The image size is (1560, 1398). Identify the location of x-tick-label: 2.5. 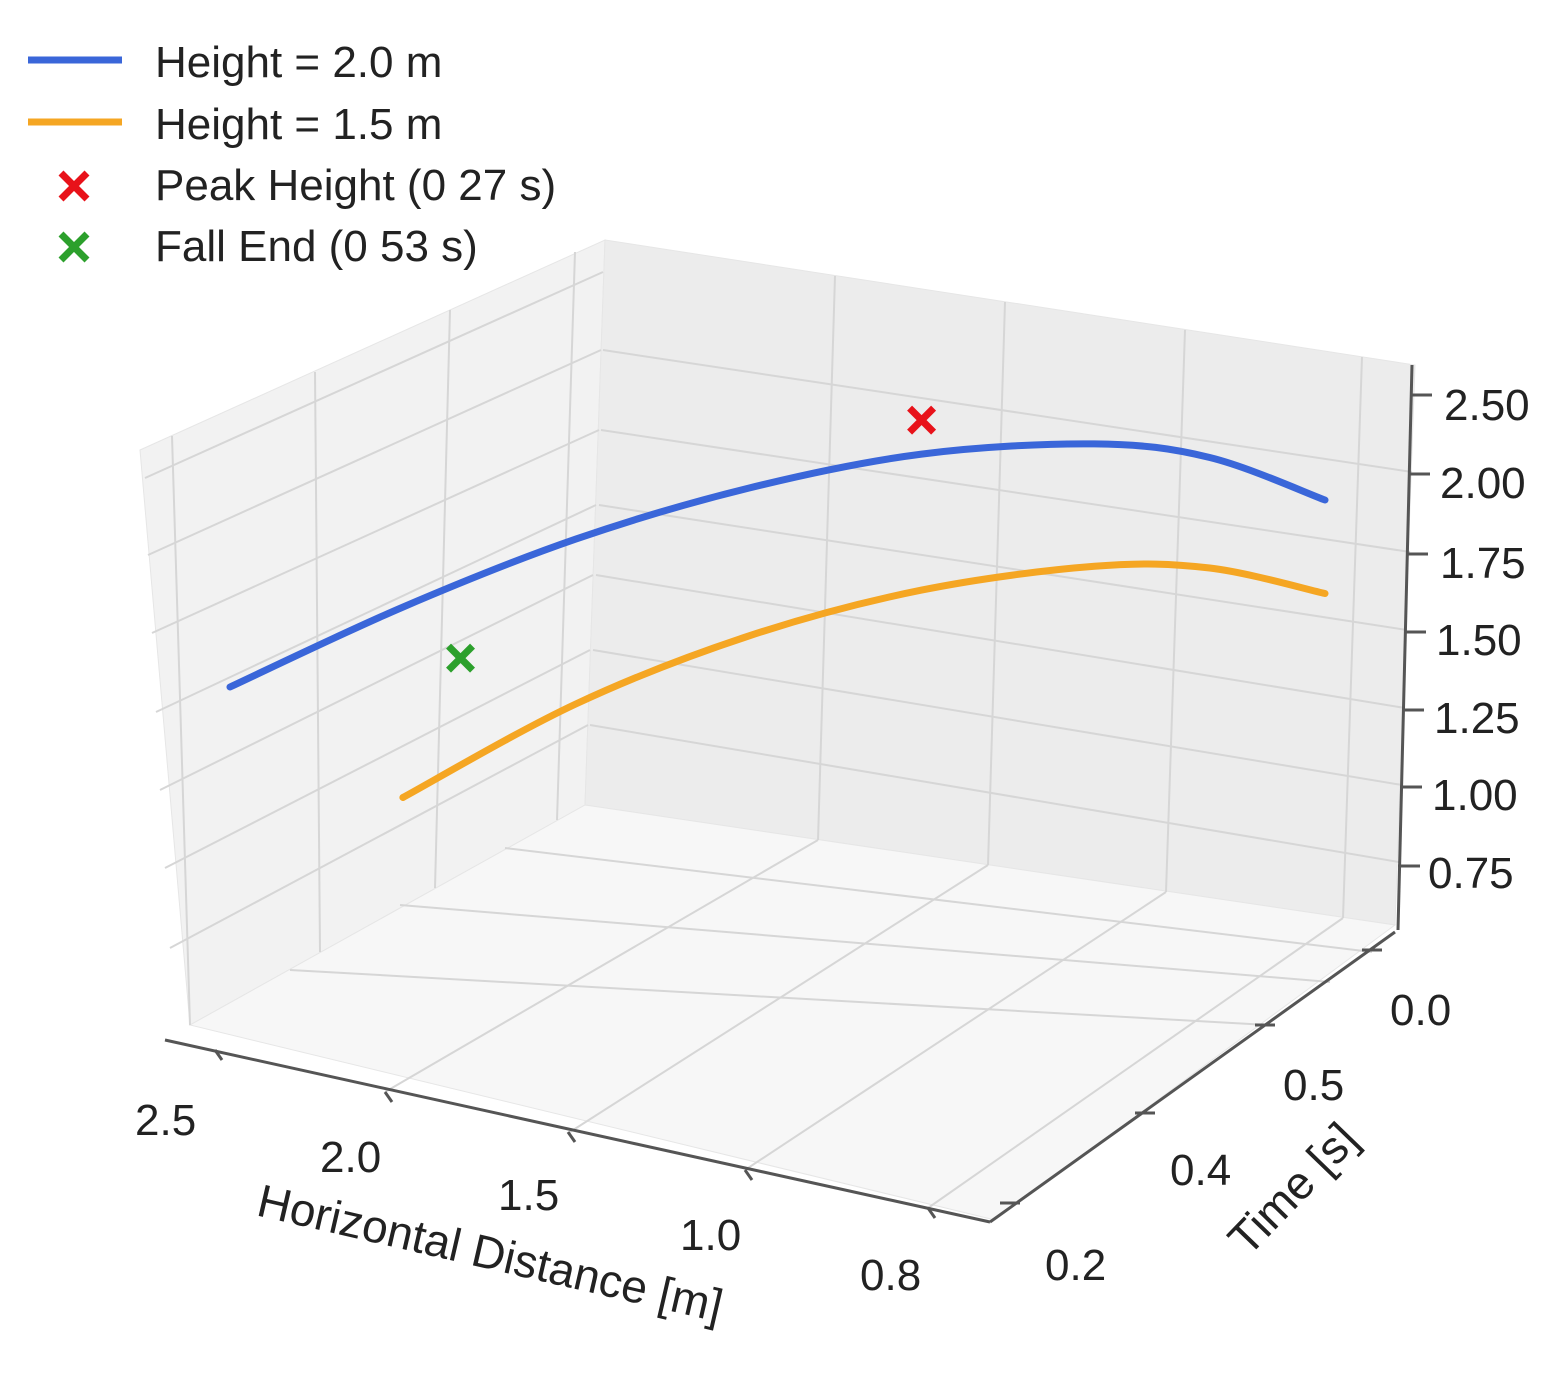
(165, 1120).